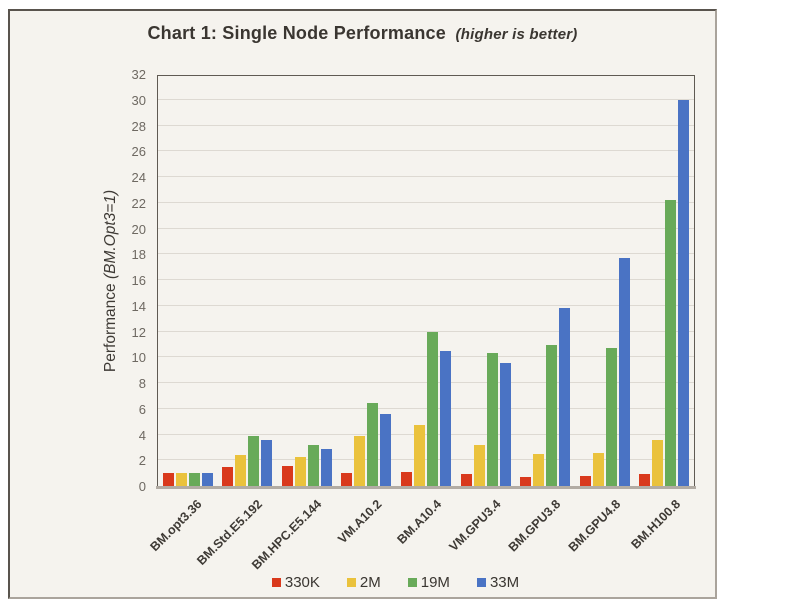  I want to click on x-axis-label: BM.opt3.36, so click(176, 526).